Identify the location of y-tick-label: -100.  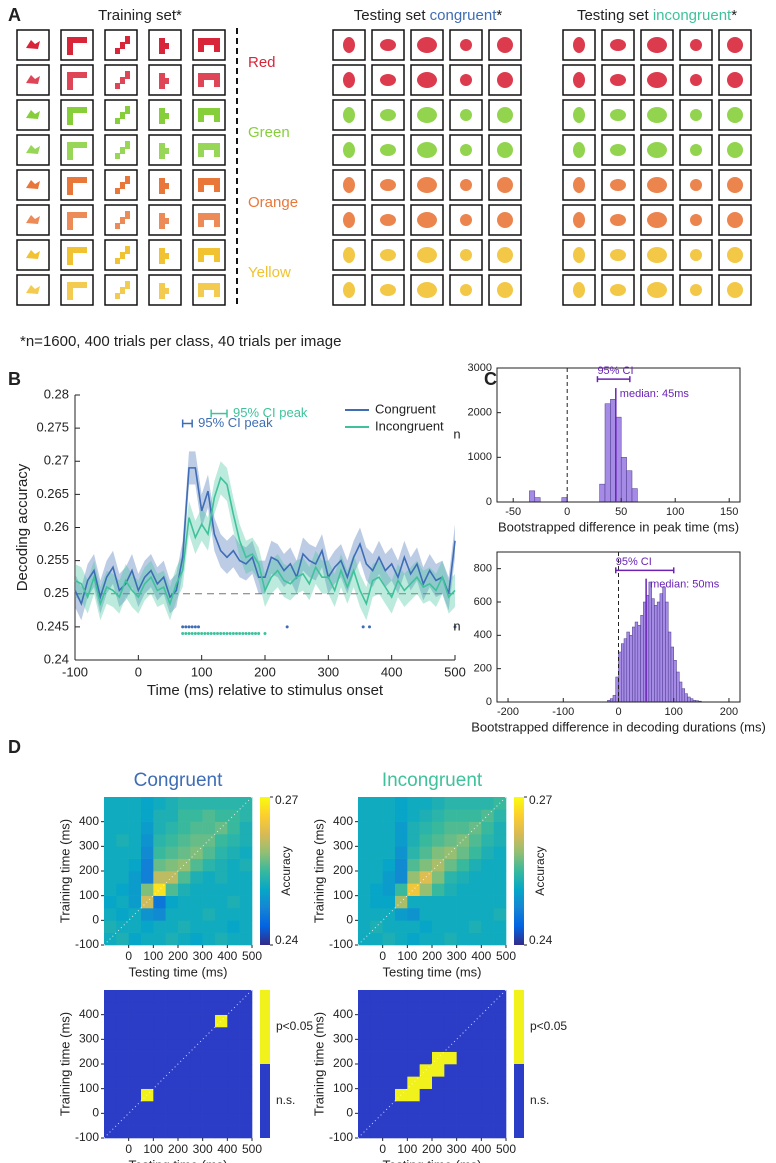
(341, 944).